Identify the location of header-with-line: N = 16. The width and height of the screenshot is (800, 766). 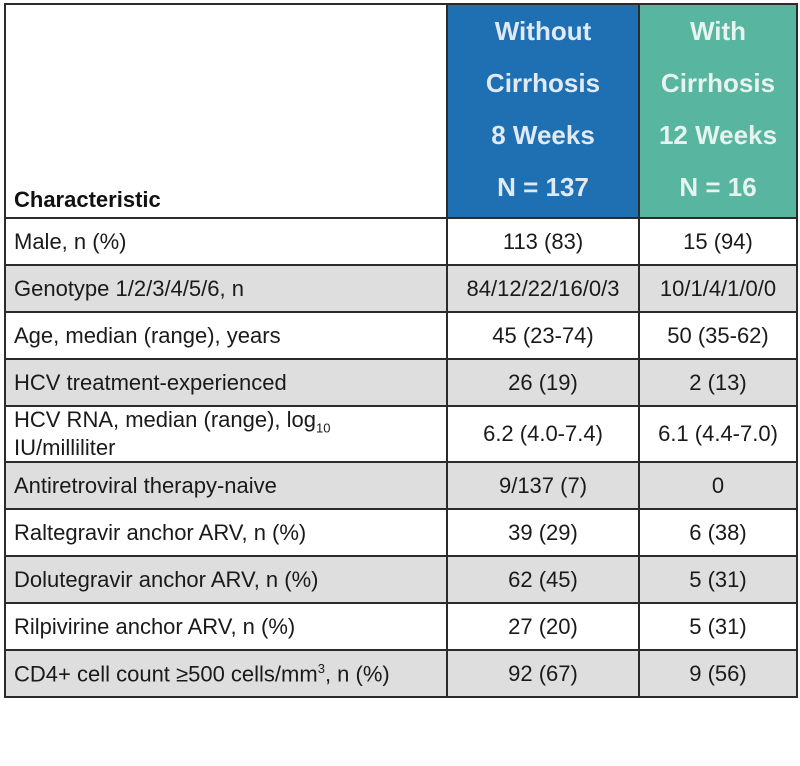
(718, 187).